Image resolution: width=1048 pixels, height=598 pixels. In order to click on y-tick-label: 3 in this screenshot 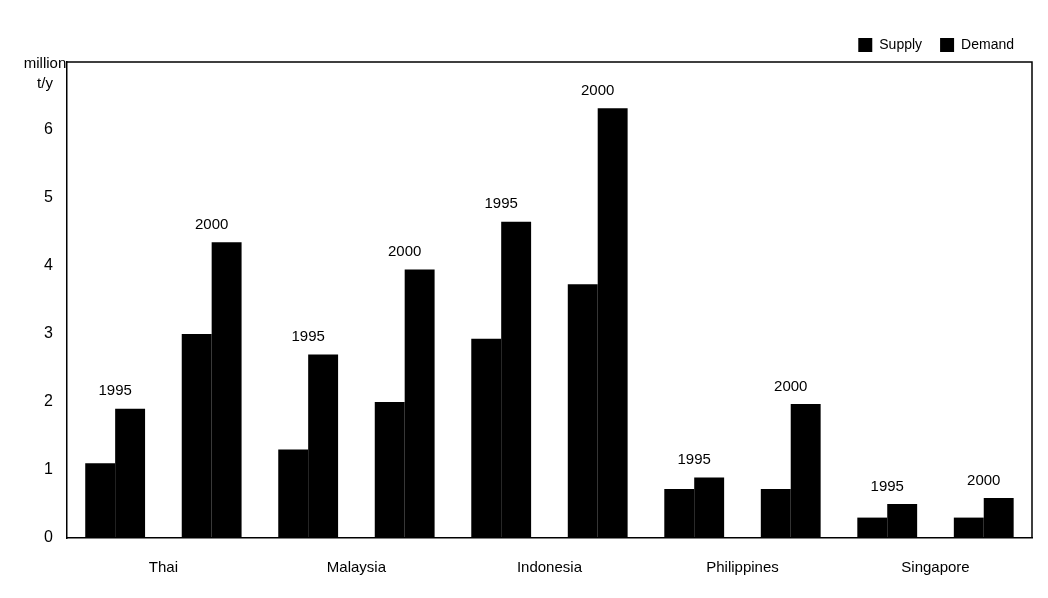, I will do `click(48, 333)`.